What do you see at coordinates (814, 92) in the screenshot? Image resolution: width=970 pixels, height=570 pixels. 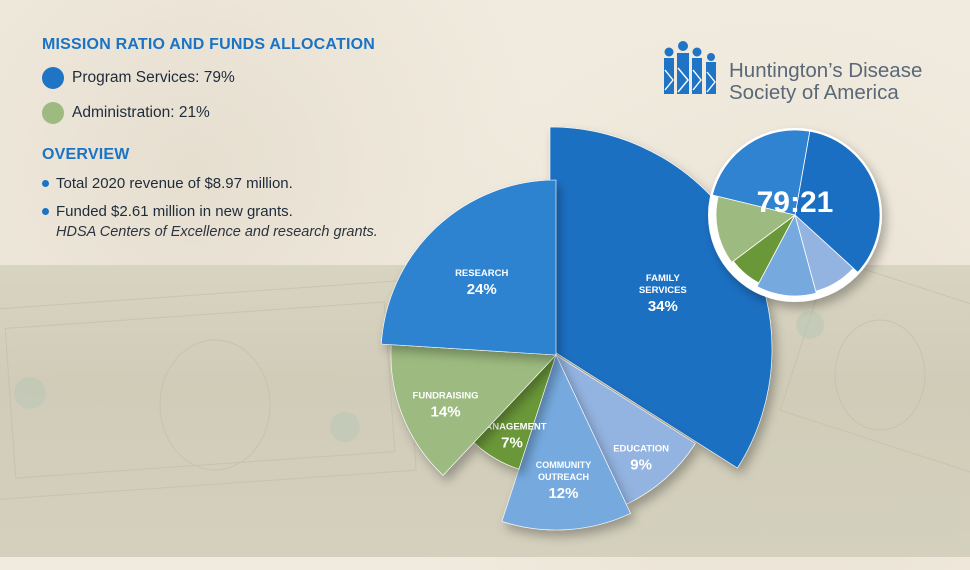 I see `logo-line-2: Society of America` at bounding box center [814, 92].